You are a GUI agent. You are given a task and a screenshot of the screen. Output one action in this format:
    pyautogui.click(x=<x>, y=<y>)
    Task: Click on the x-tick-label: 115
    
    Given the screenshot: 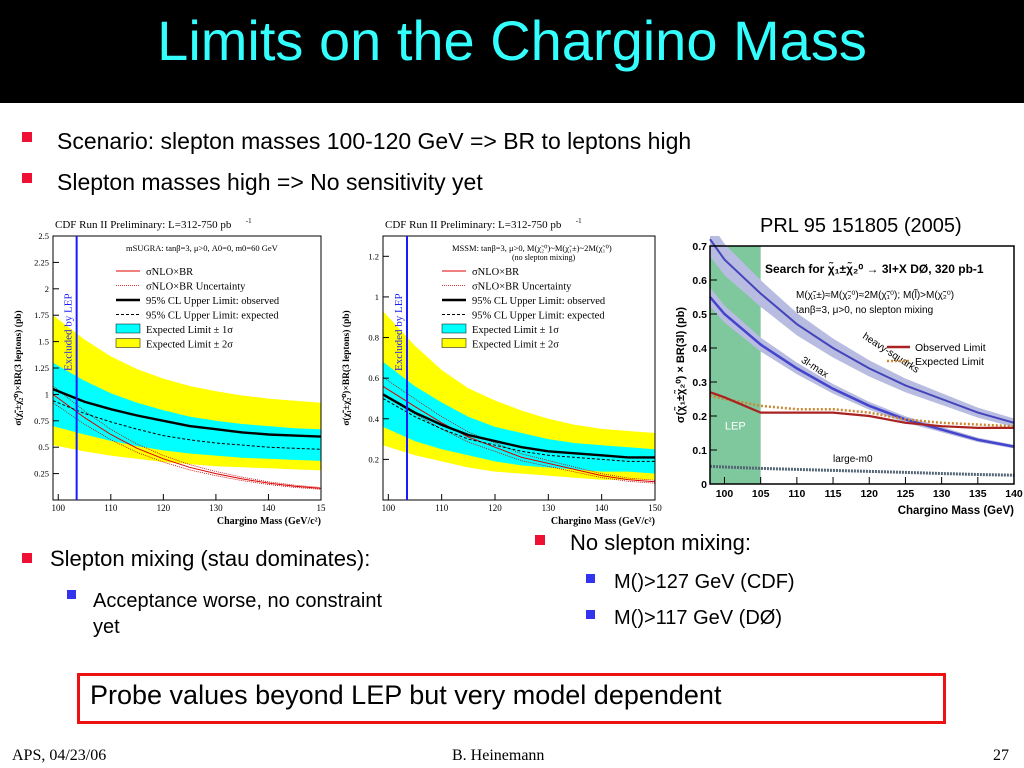 What is the action you would take?
    pyautogui.click(x=833, y=494)
    